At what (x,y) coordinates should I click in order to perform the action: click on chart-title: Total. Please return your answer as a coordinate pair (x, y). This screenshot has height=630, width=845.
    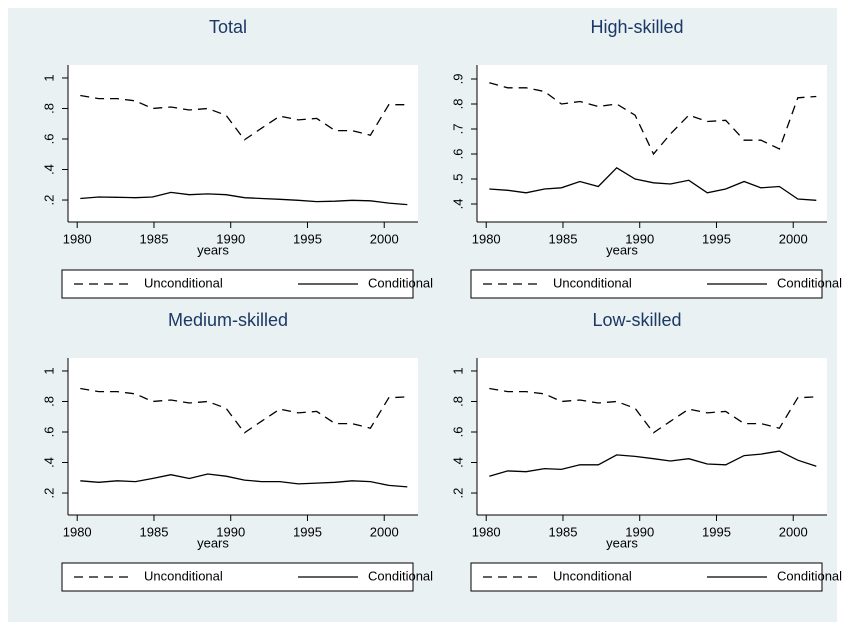
    Looking at the image, I should click on (228, 27).